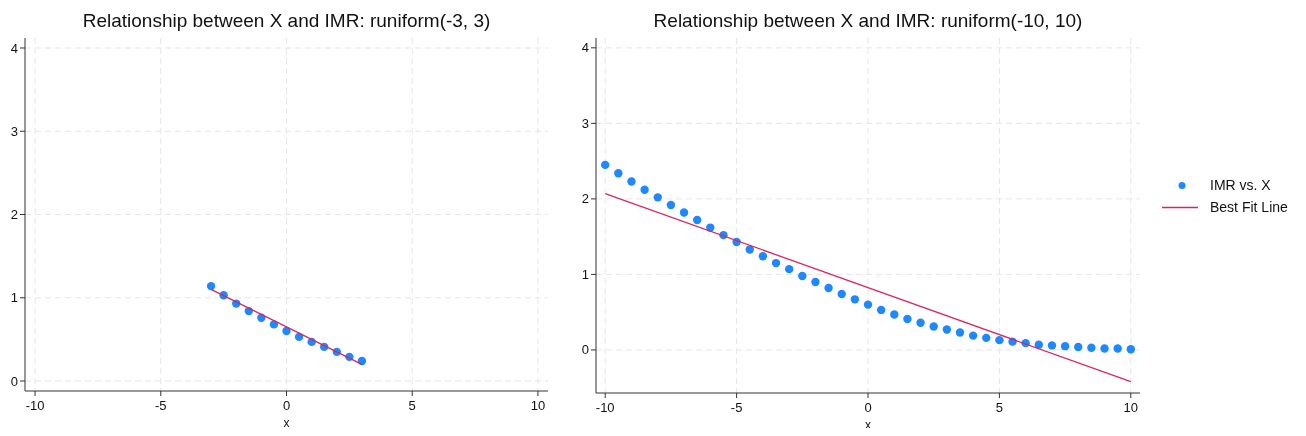  What do you see at coordinates (1241, 185) in the screenshot?
I see `legend-label: IMR vs. X` at bounding box center [1241, 185].